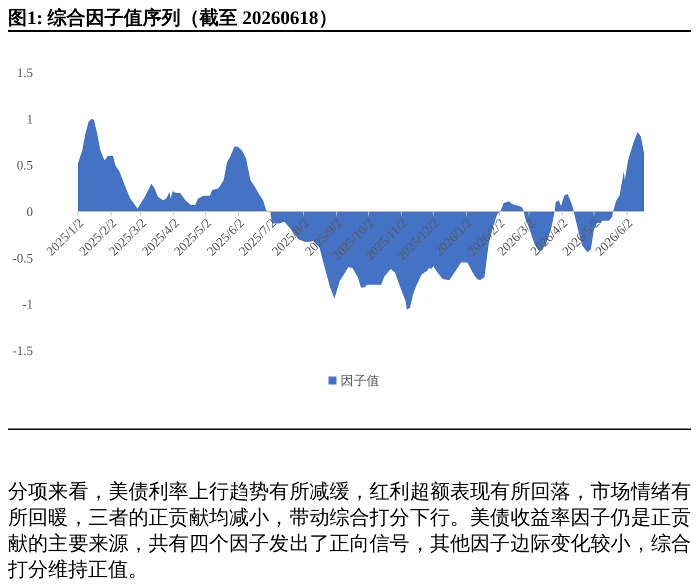  What do you see at coordinates (22, 257) in the screenshot?
I see `y-tick-label: -0.5` at bounding box center [22, 257].